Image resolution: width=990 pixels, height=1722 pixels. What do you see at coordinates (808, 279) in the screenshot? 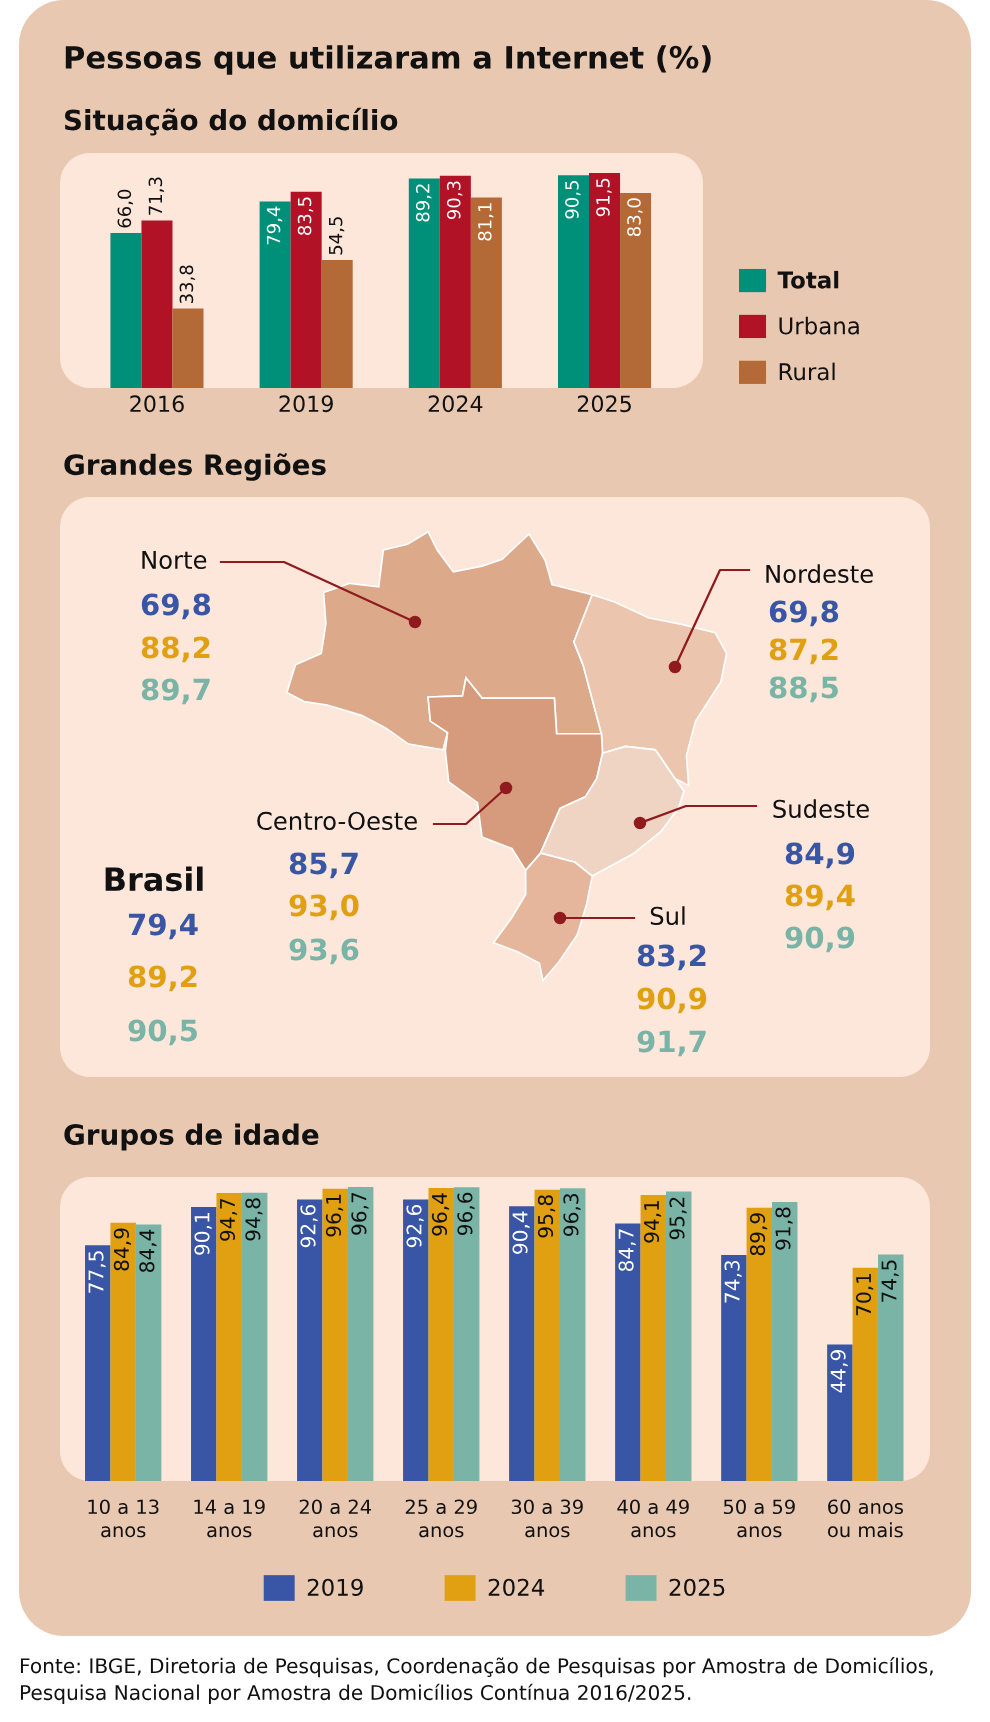
I see `legend-label: Total` at bounding box center [808, 279].